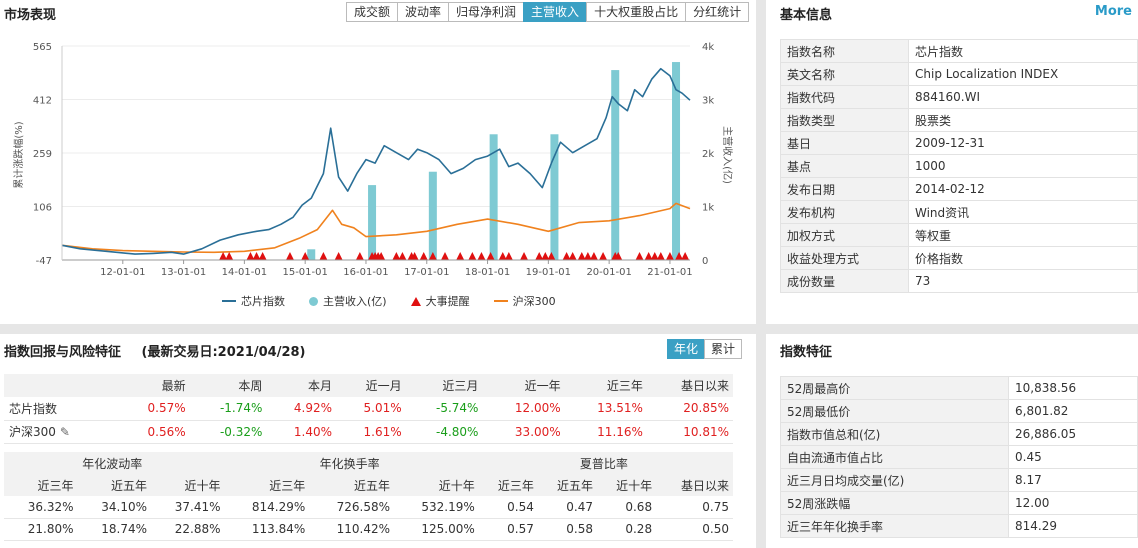 This screenshot has height=548, width=1138. I want to click on info-key: 指数代码, so click(844, 97).